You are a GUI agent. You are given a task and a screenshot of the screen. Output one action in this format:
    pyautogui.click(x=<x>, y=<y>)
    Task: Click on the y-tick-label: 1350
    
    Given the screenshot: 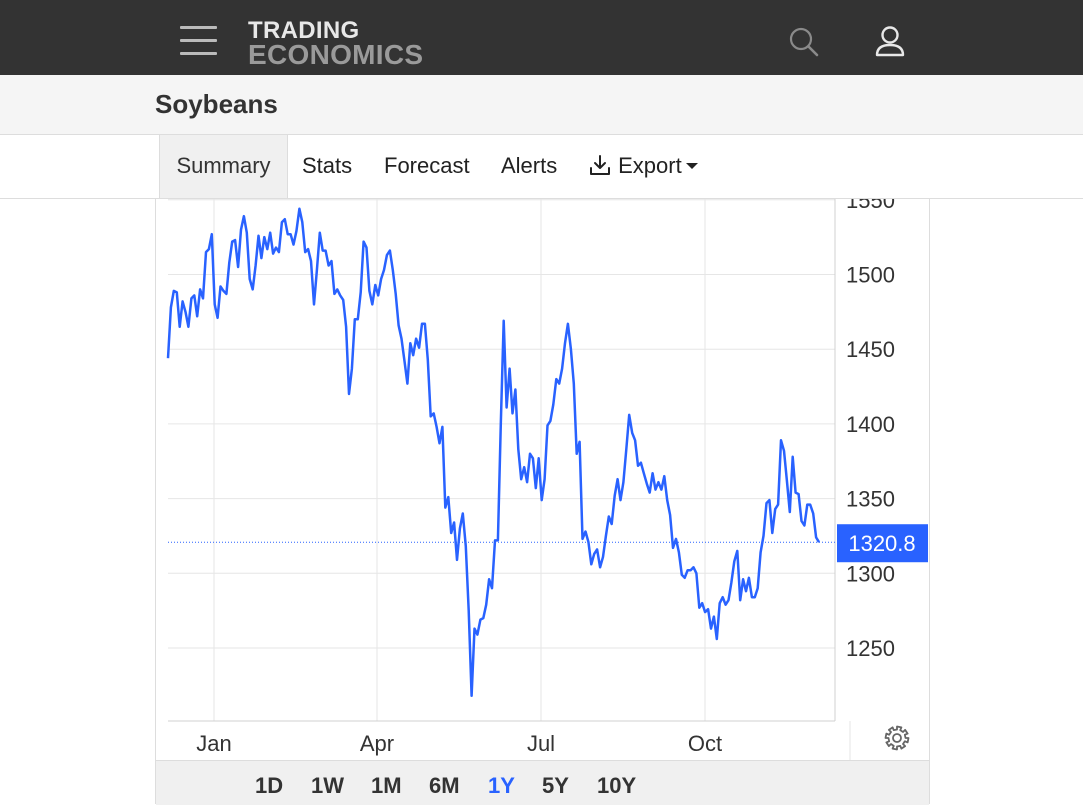 What is the action you would take?
    pyautogui.click(x=870, y=499)
    